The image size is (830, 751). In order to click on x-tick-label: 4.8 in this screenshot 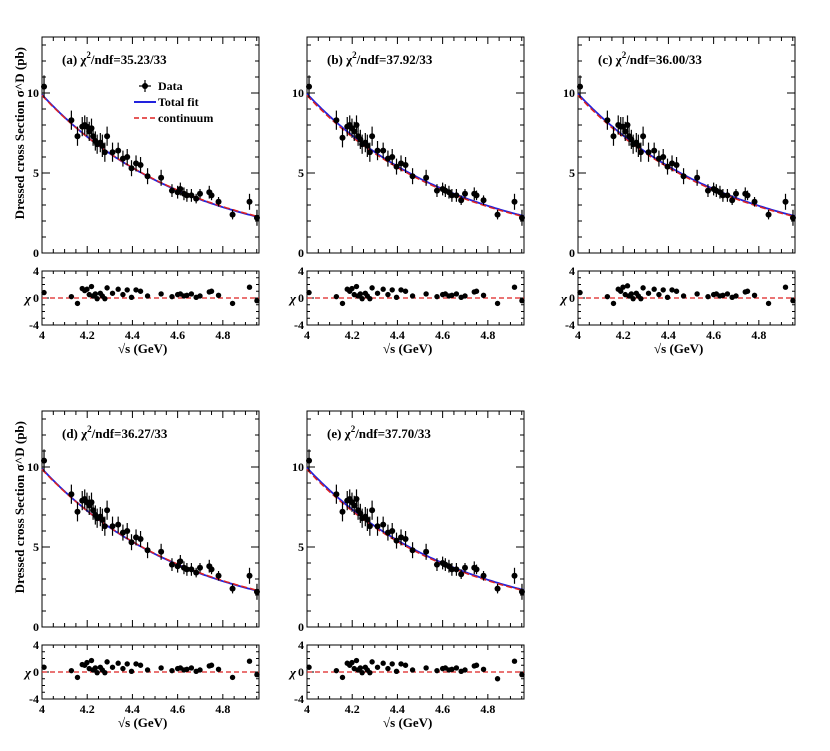, I will do `click(758, 335)`.